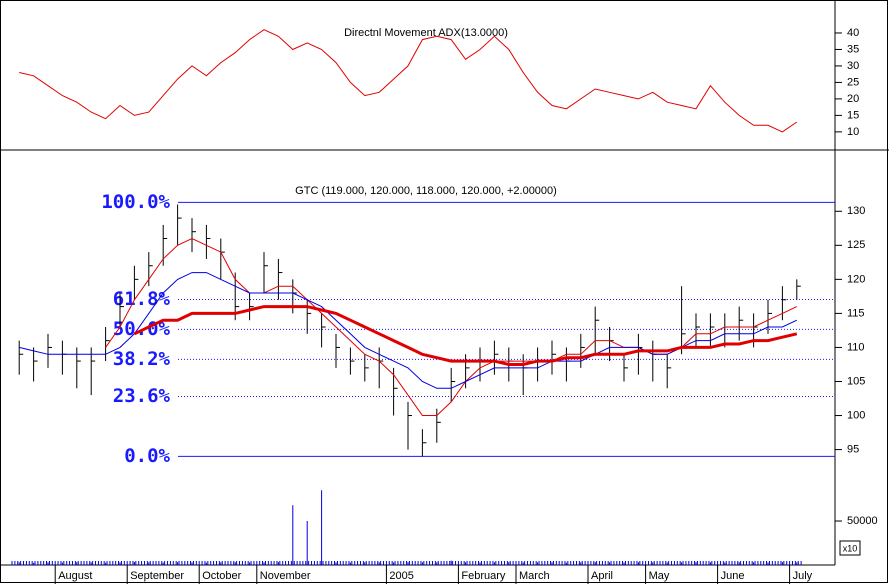 The width and height of the screenshot is (889, 584). Describe the element at coordinates (853, 49) in the screenshot. I see `y-tick-label: 35` at that location.